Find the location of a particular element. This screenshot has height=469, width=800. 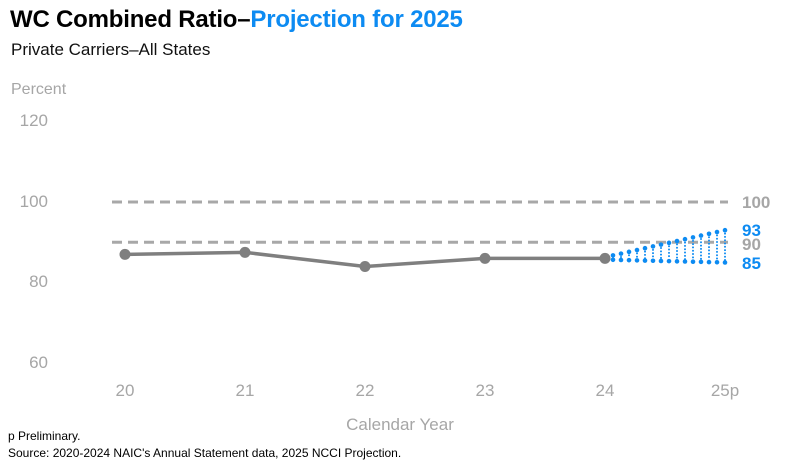

x-tick-22: 22 is located at coordinates (365, 390).